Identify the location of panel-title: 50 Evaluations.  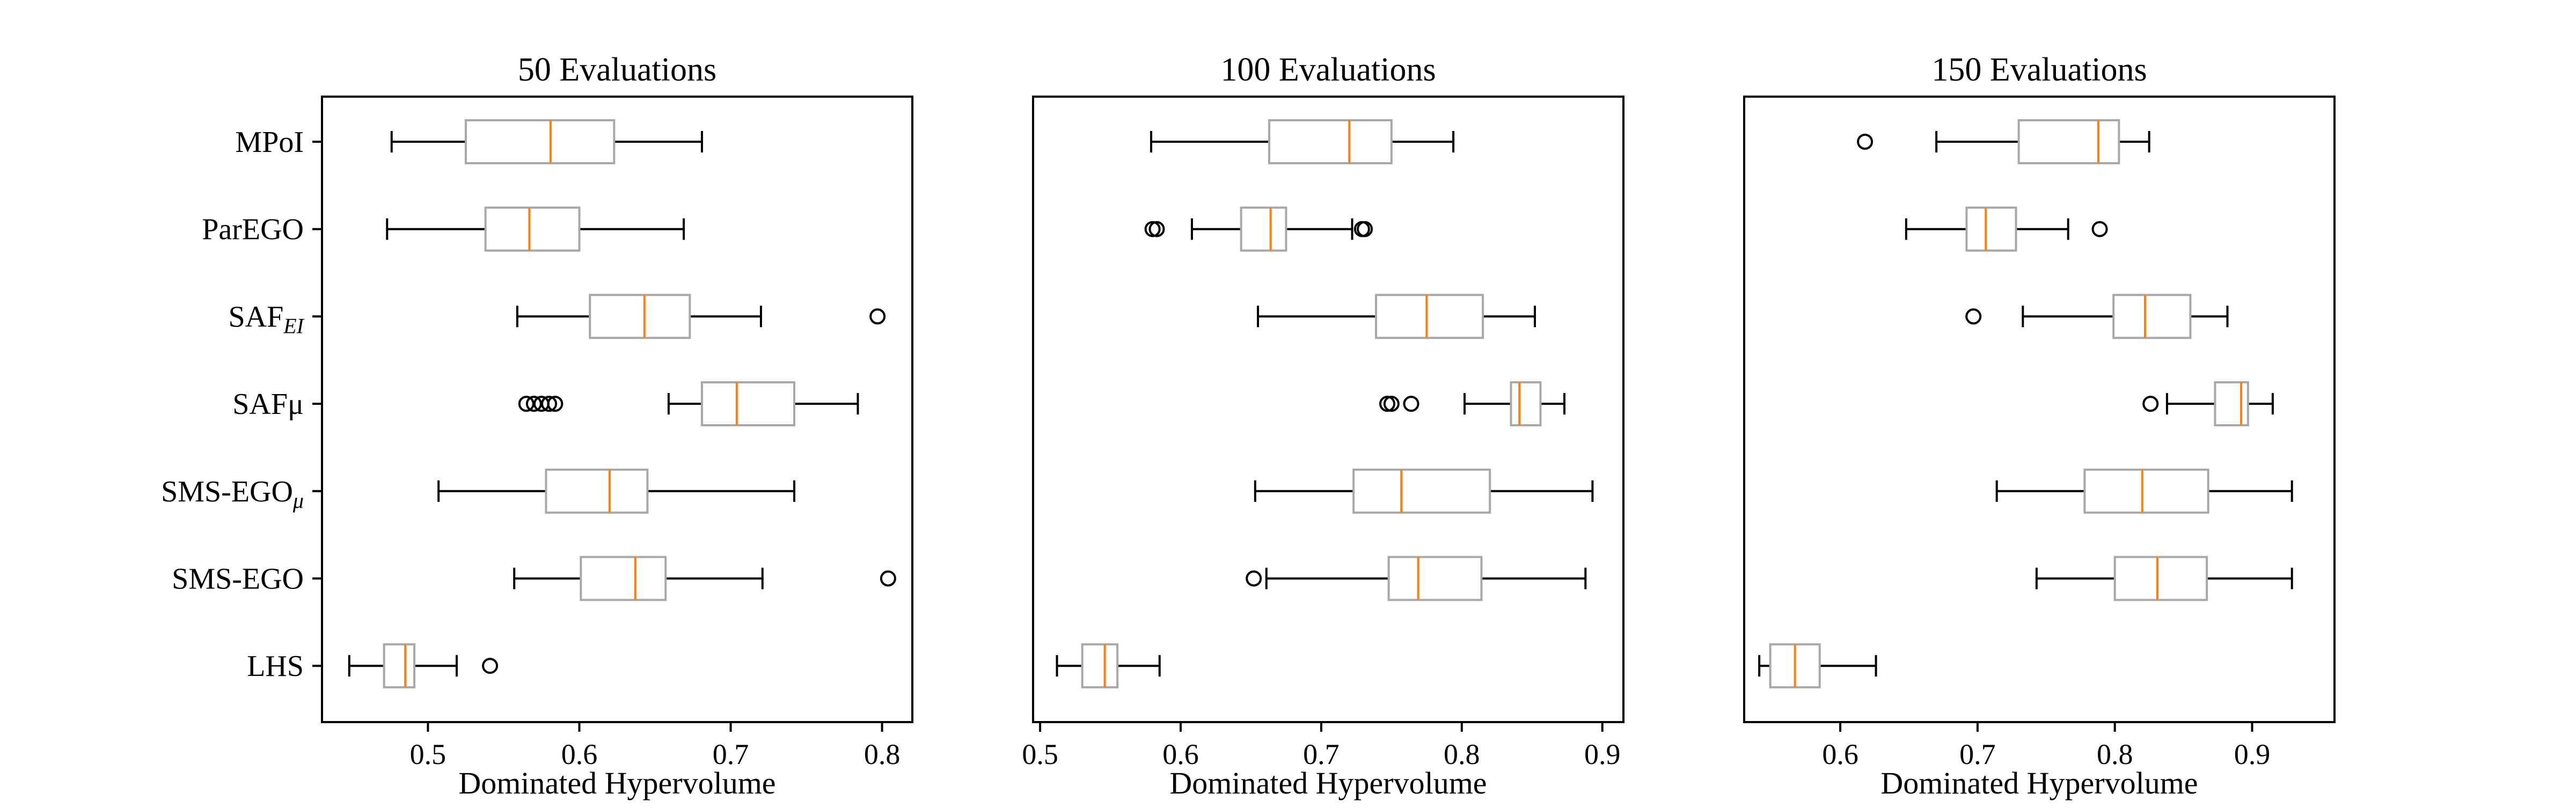
(617, 70).